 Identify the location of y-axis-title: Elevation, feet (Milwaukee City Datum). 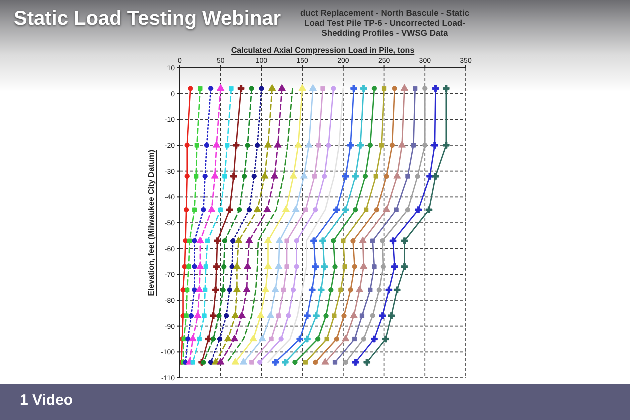
(151, 223).